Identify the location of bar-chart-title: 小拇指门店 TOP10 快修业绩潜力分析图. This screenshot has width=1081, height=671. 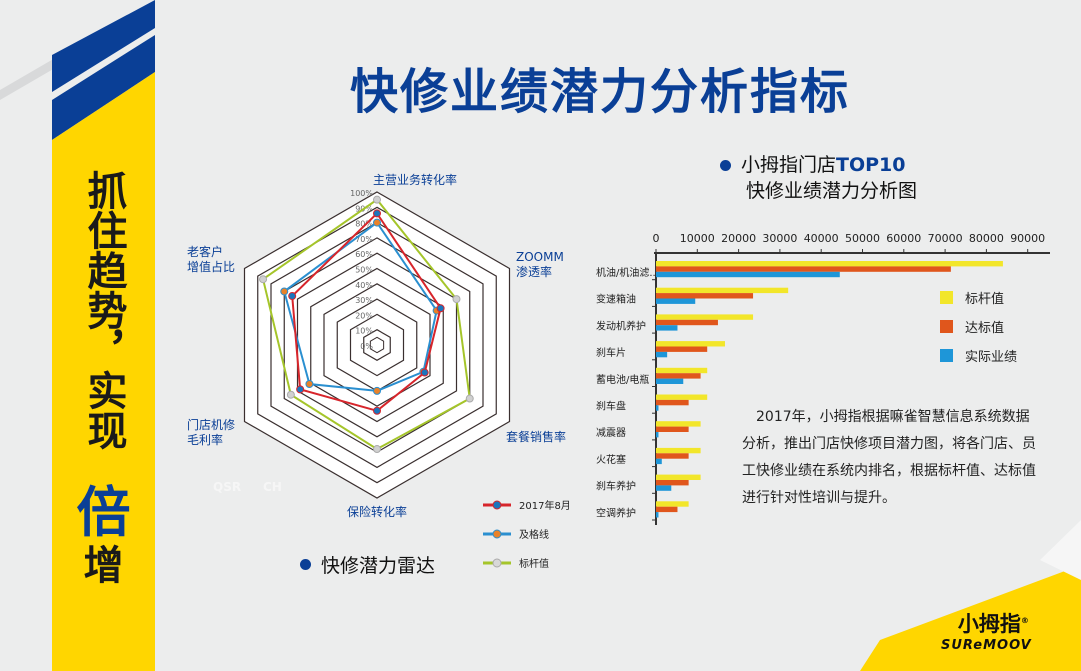
(818, 178).